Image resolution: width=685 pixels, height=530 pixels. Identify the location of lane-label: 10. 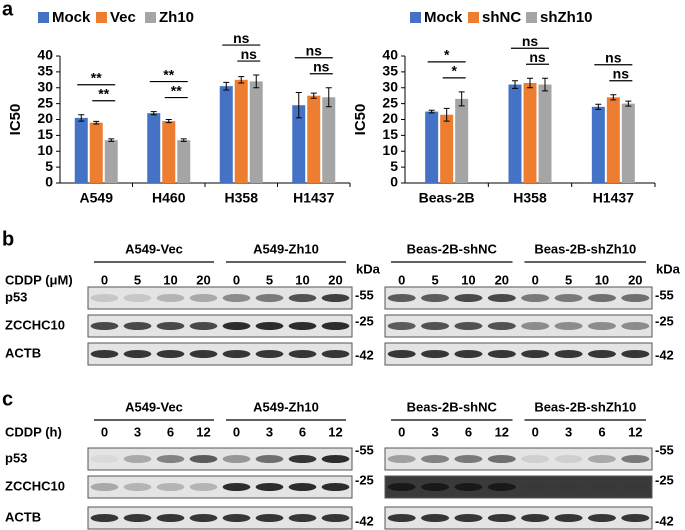
(468, 279).